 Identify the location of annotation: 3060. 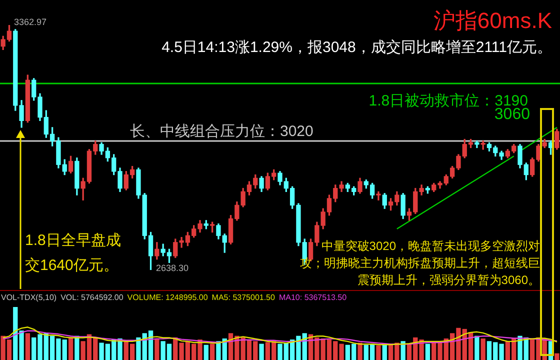
(512, 115).